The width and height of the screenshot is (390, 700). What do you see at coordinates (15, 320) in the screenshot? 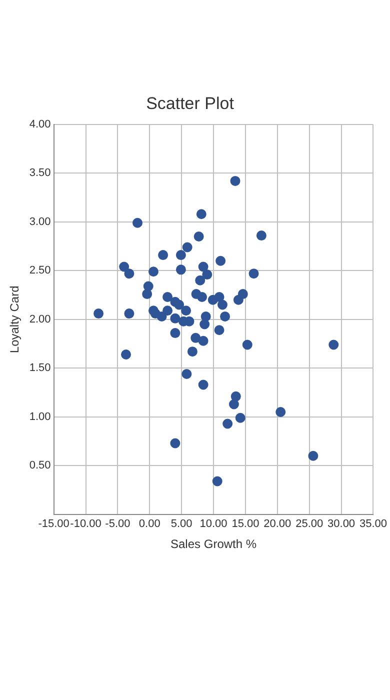
I see `y-axis-title: Loyalty Card` at bounding box center [15, 320].